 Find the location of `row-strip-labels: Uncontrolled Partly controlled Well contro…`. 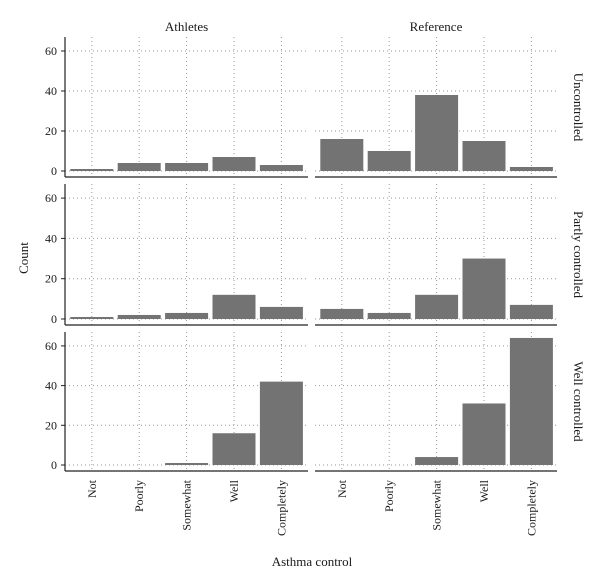

row-strip-labels: Uncontrolled Partly controlled Well contro… is located at coordinates (578, 257).